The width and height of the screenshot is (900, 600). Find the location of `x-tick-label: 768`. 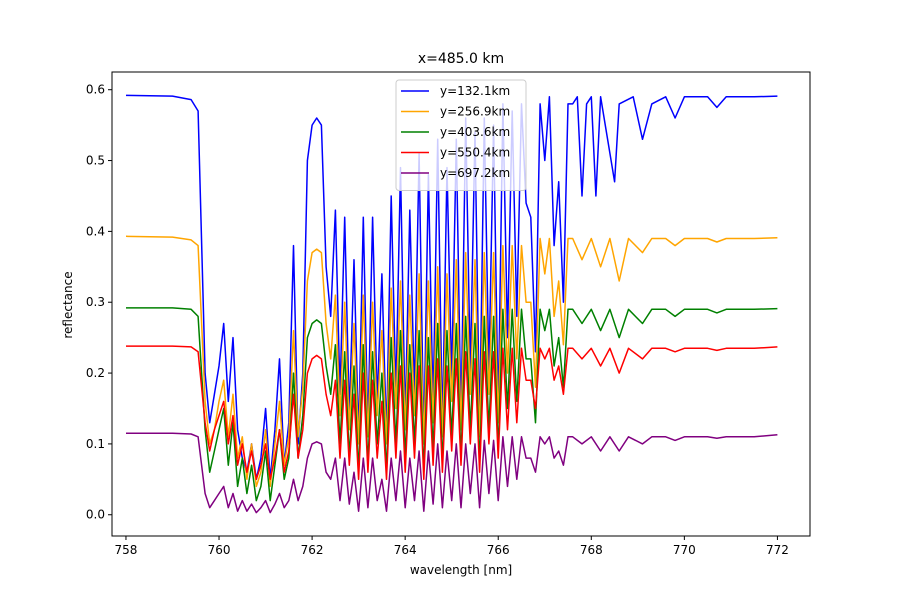

x-tick-label: 768 is located at coordinates (591, 550).